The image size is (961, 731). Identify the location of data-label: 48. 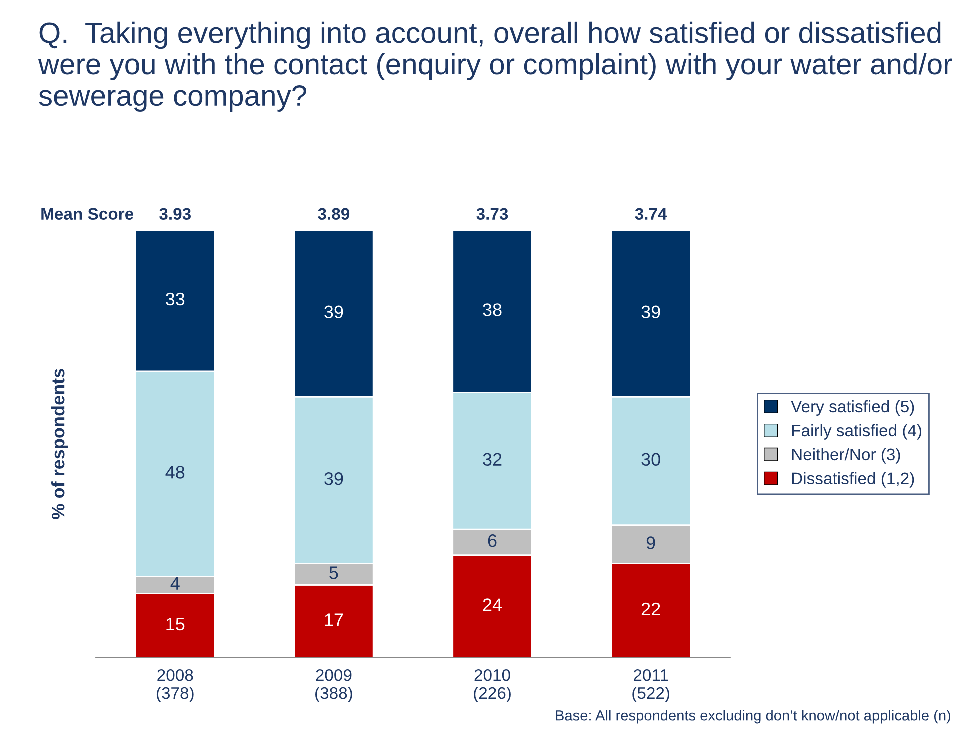
(175, 472).